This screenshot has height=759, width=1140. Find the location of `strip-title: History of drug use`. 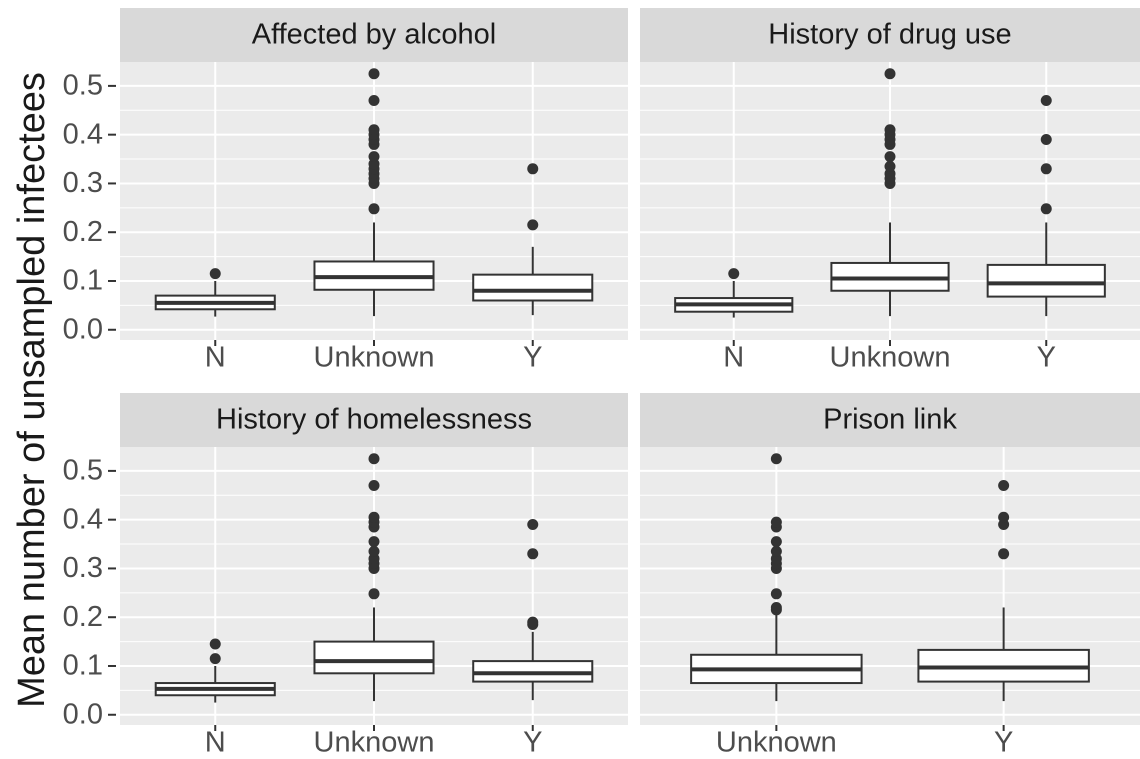

strip-title: History of drug use is located at coordinates (889, 35).